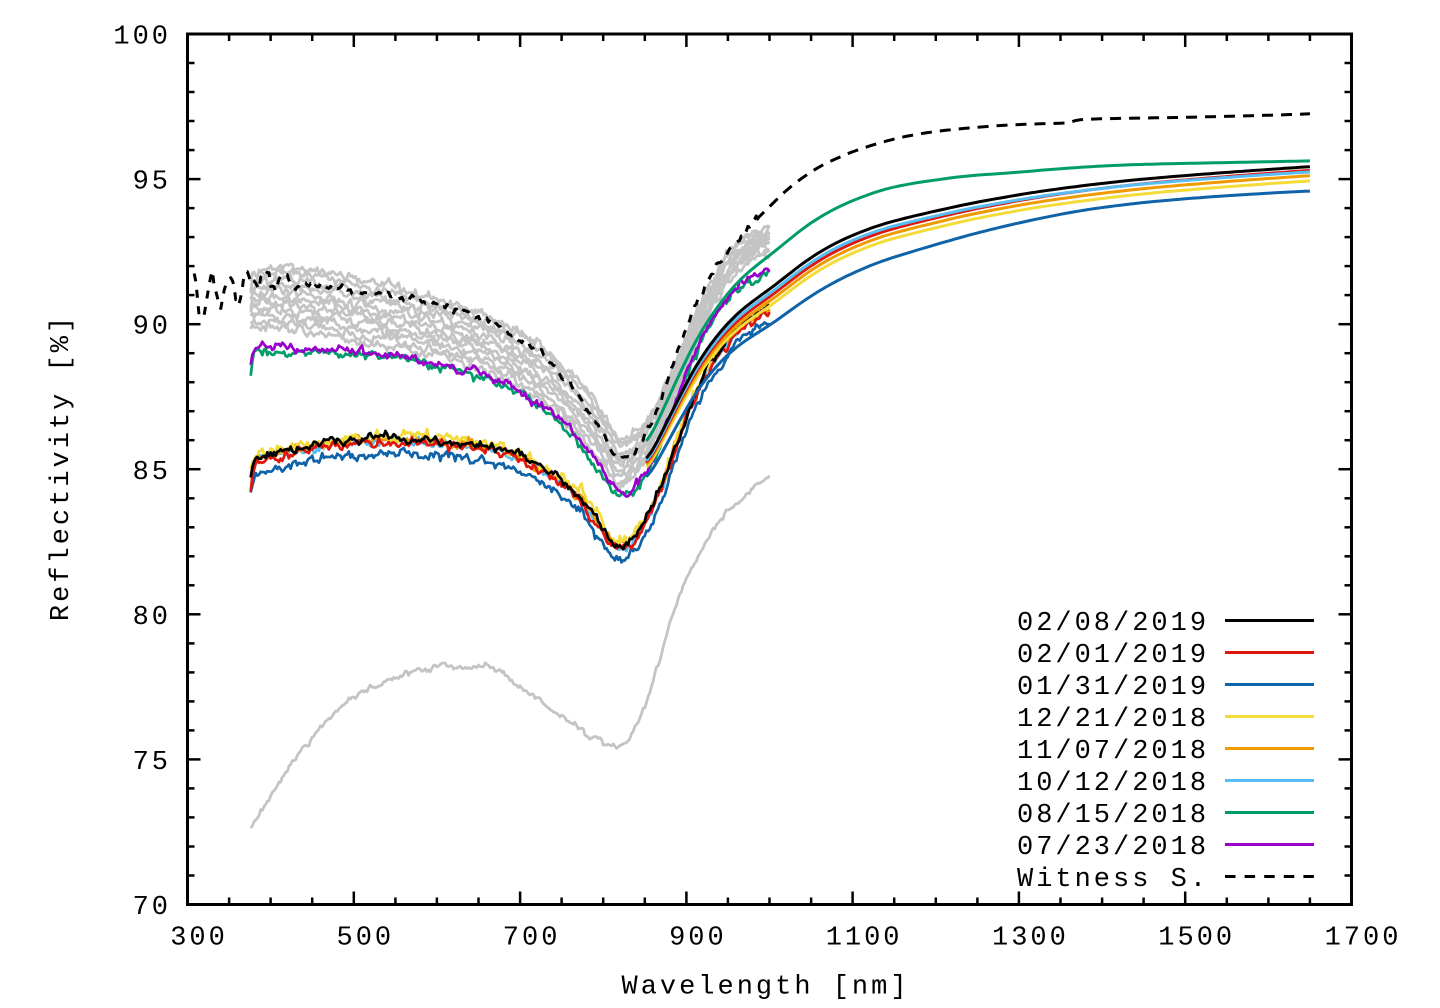 This screenshot has height=1008, width=1440. I want to click on svg-text: 500, so click(366, 939).